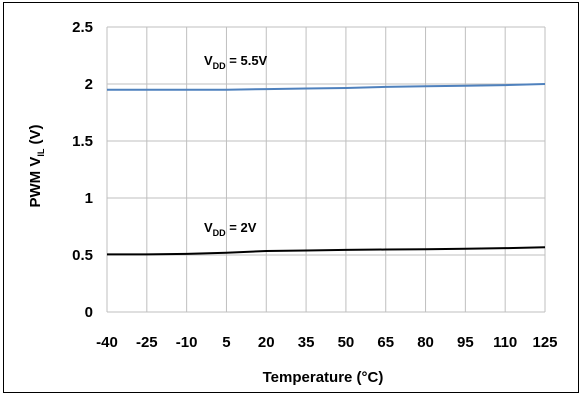 The width and height of the screenshot is (584, 398). I want to click on x-tick-label: -10, so click(187, 342).